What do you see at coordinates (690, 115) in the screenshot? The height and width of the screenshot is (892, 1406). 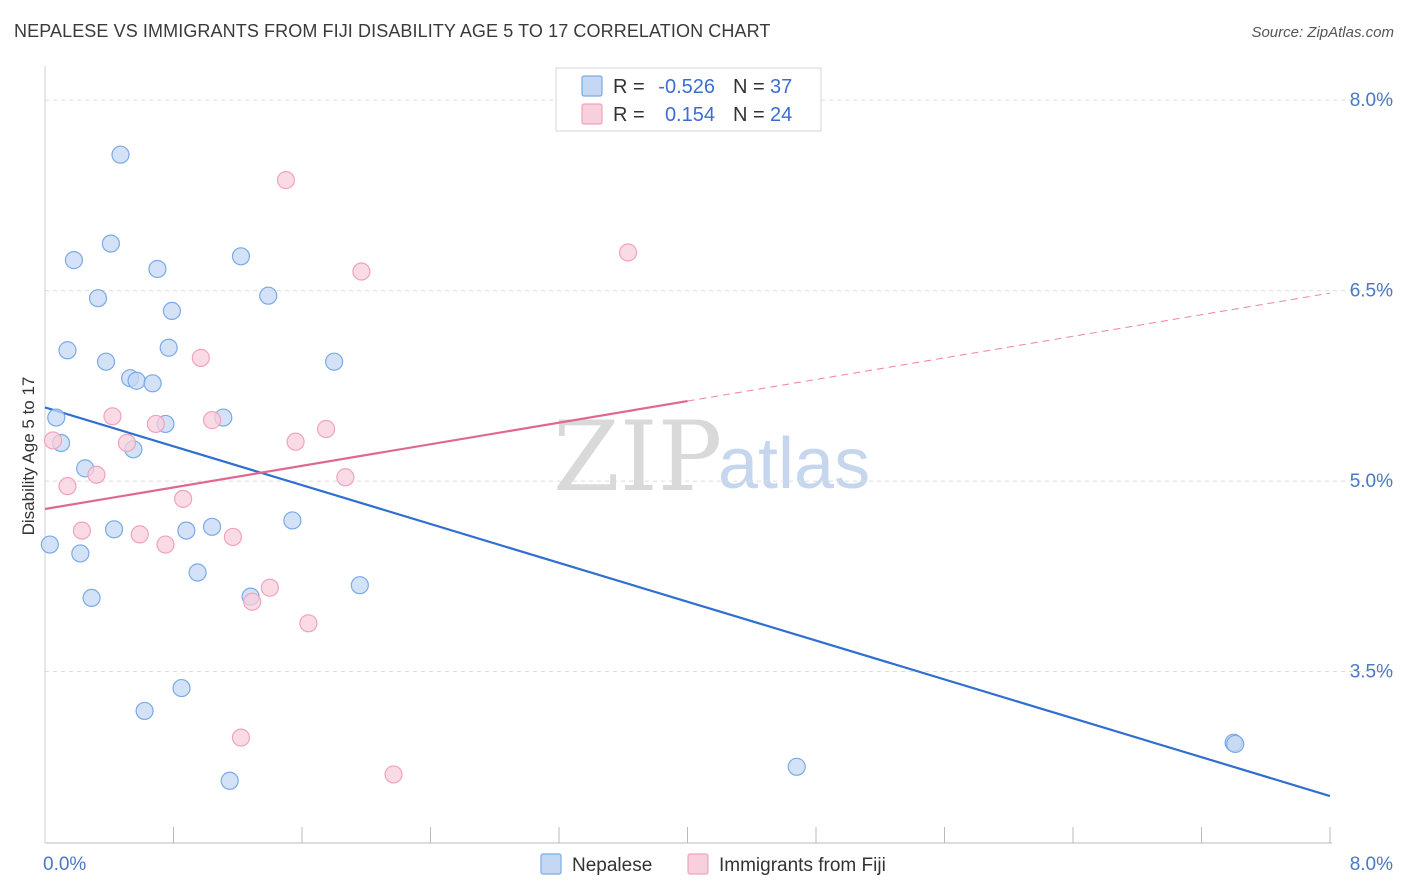 I see `legend-r-value-2: 0.154` at bounding box center [690, 115].